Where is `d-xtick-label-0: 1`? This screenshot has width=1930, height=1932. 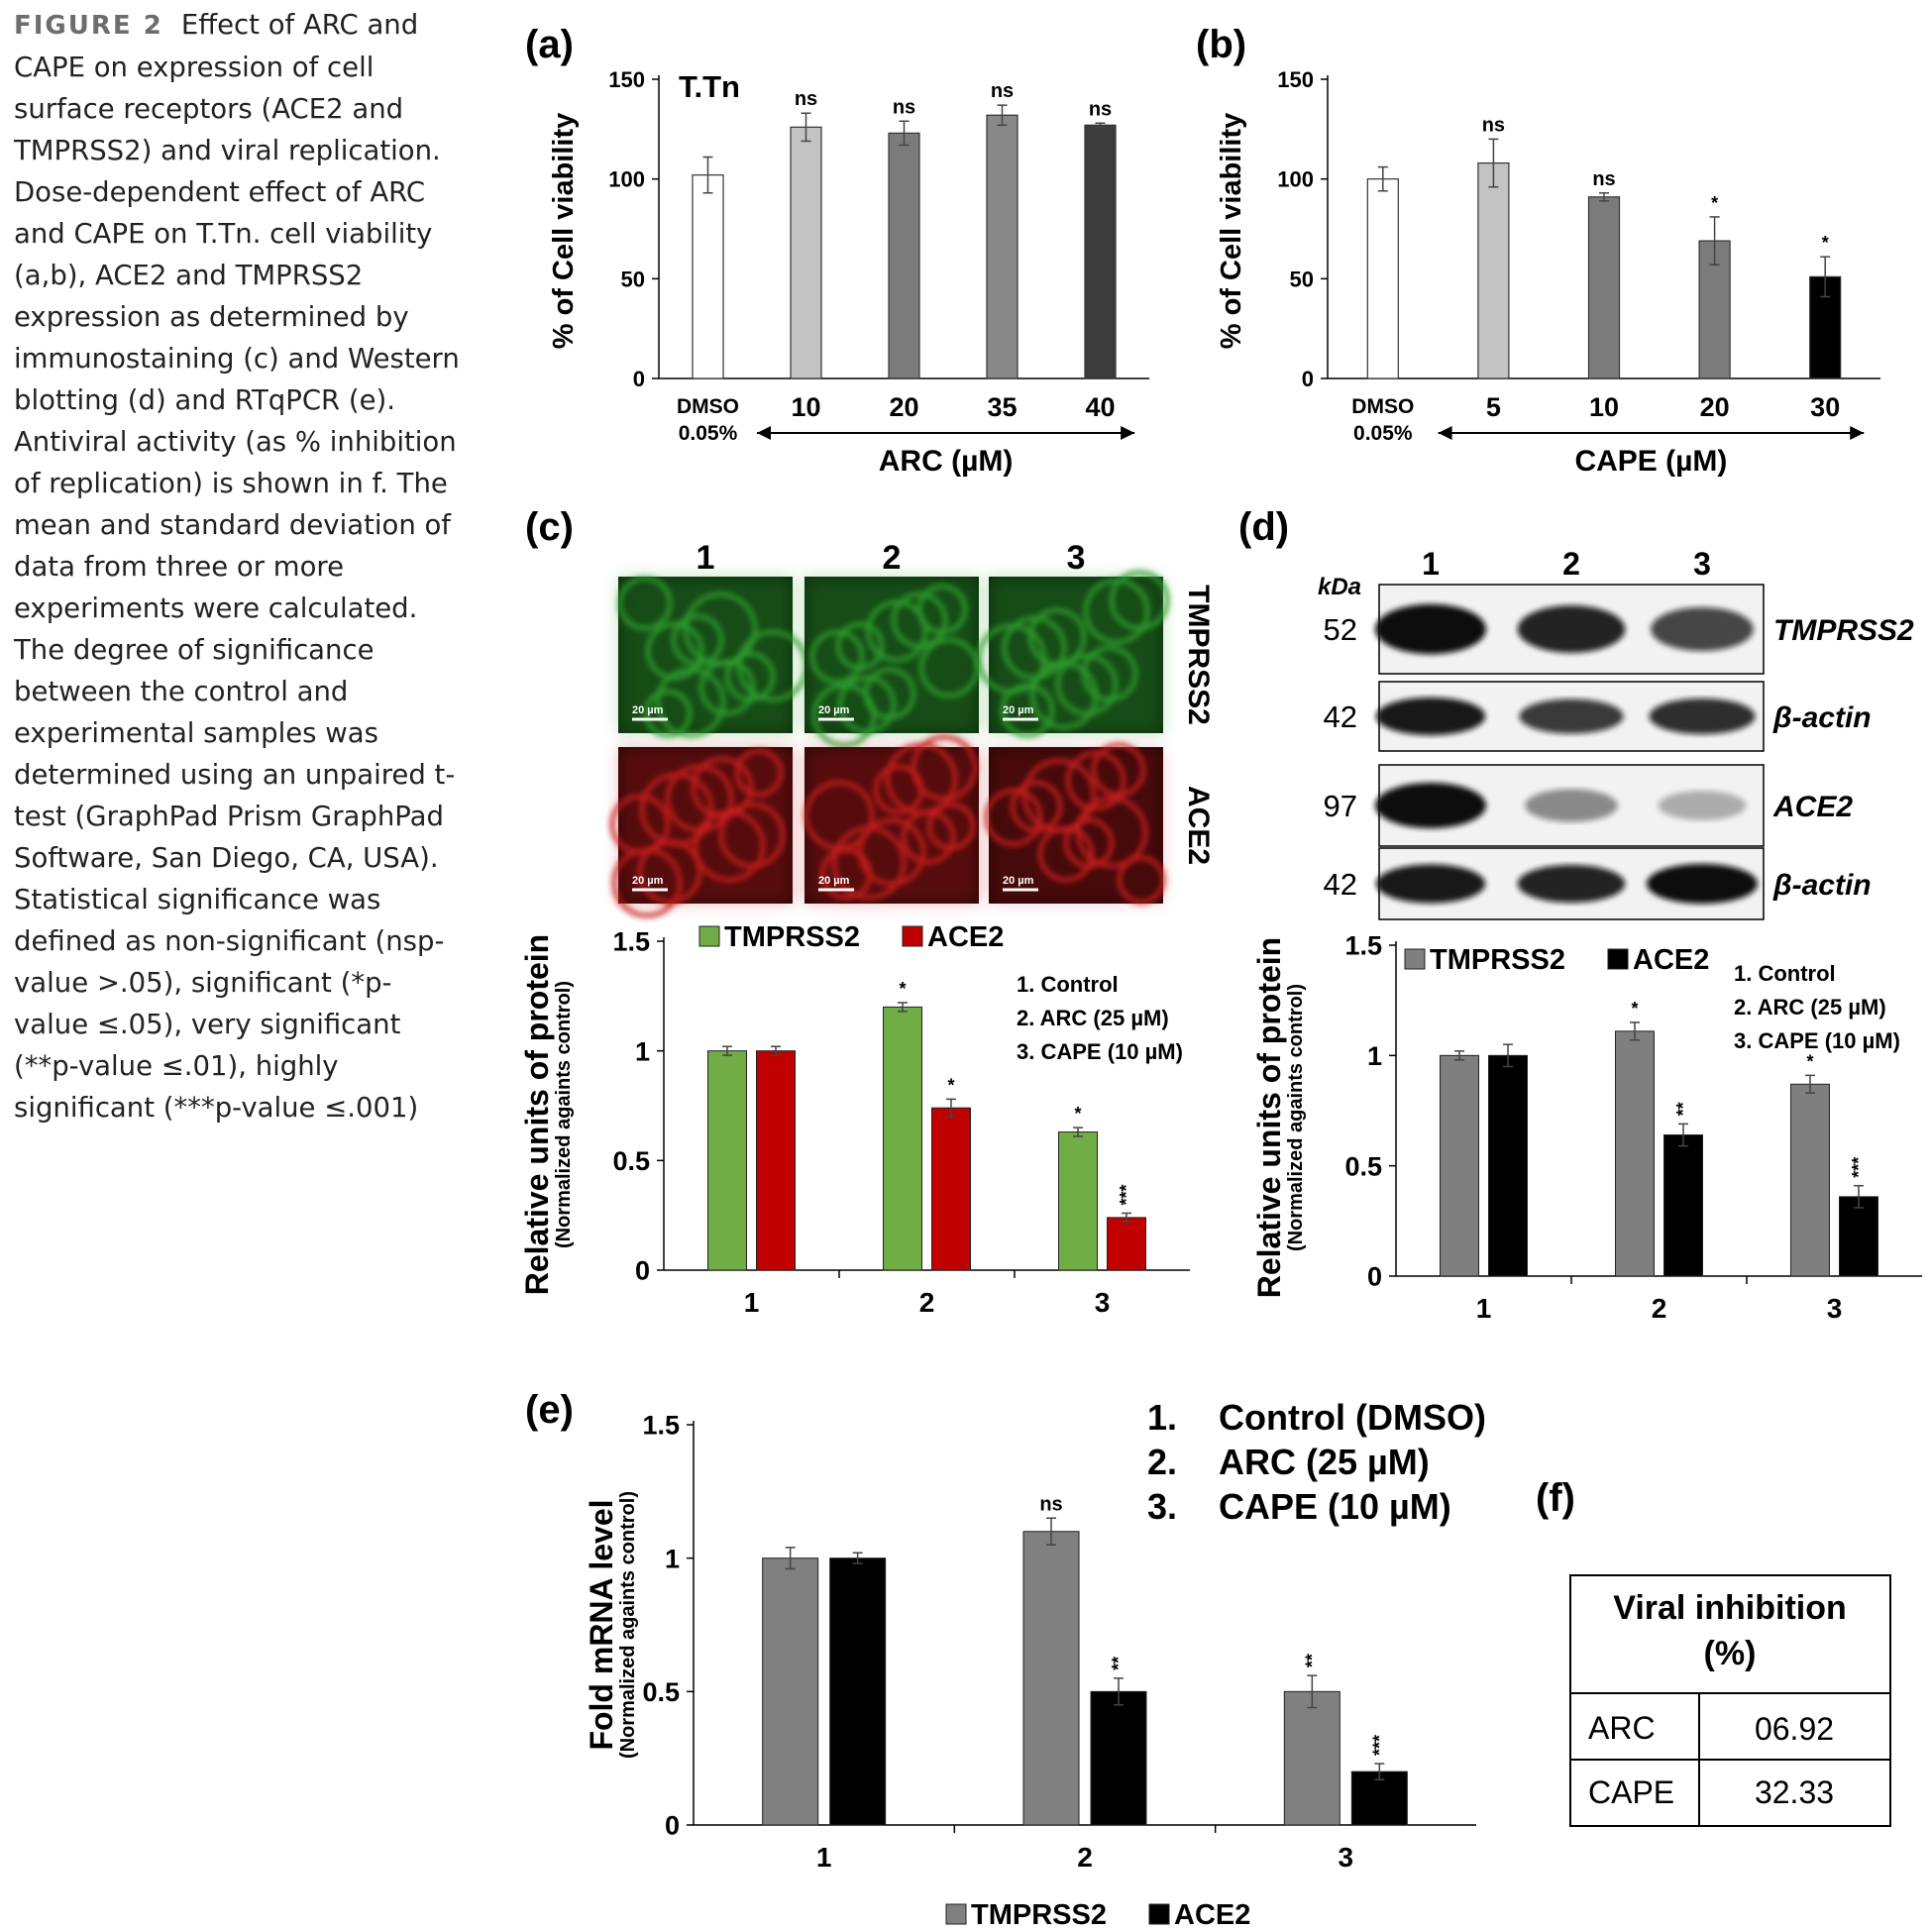 d-xtick-label-0: 1 is located at coordinates (1484, 1308).